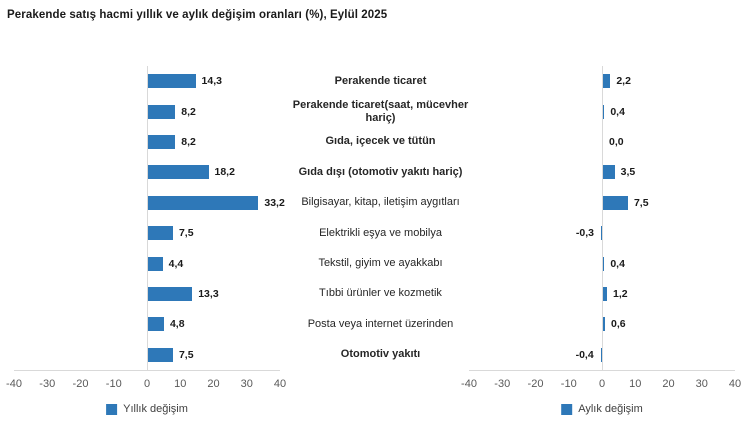  Describe the element at coordinates (155, 409) in the screenshot. I see `legend-label-annual: Yıllık değişim` at that location.